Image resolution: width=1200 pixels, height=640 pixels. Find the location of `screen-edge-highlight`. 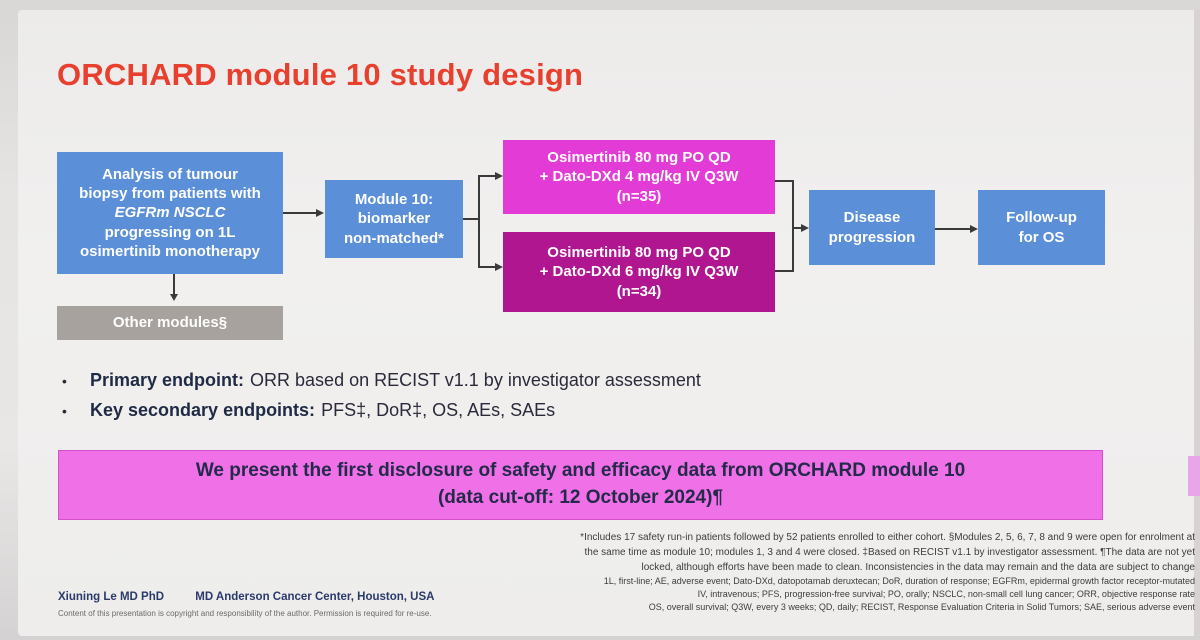

screen-edge-highlight is located at coordinates (1194, 476).